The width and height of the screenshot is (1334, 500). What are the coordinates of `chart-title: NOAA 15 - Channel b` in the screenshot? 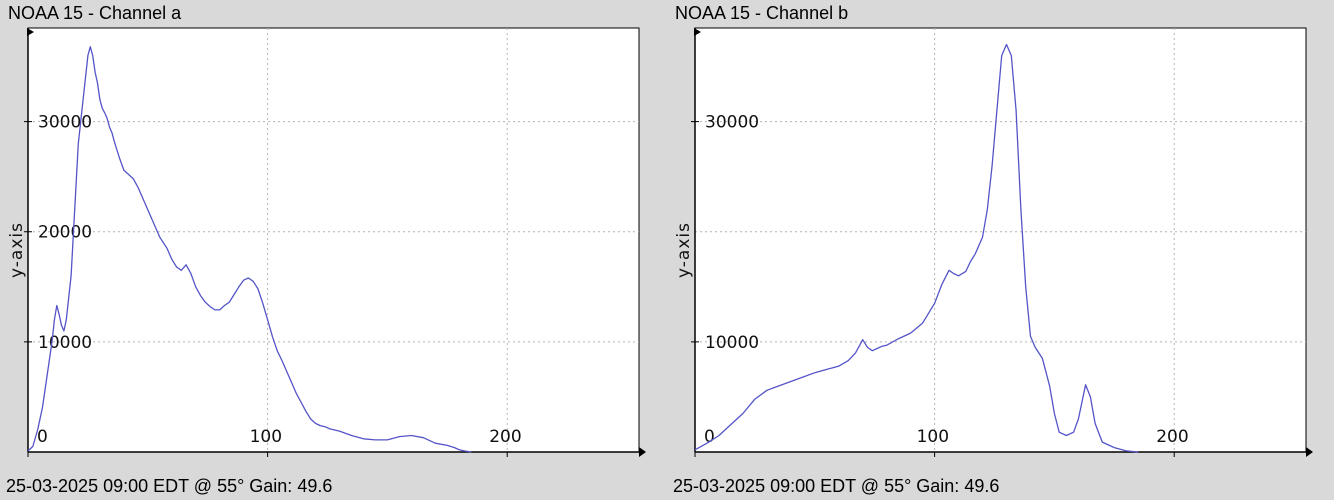 It's located at (762, 13).